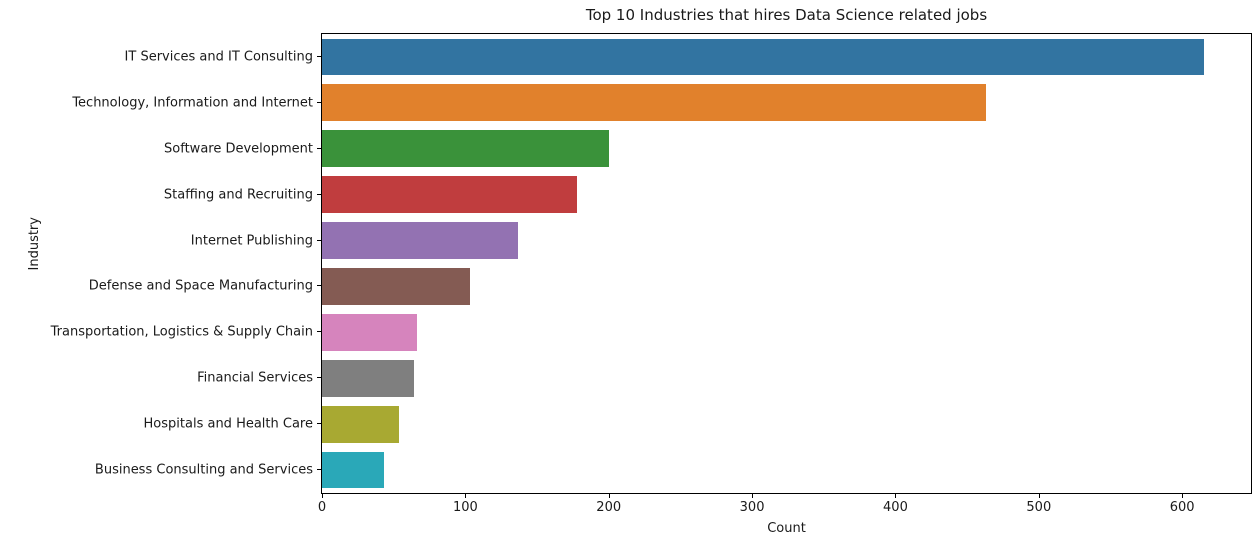  What do you see at coordinates (200, 286) in the screenshot?
I see `y-tick-label: Defense and Space Manufacturing` at bounding box center [200, 286].